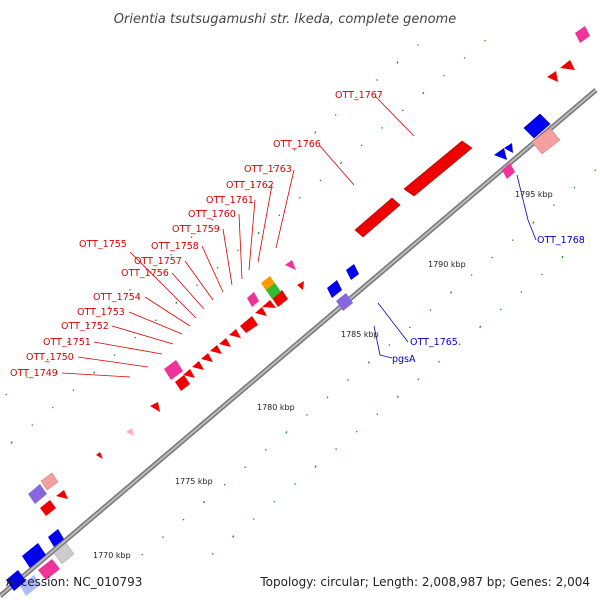 The image size is (600, 600). Describe the element at coordinates (74, 582) in the screenshot. I see `accession-text: Accession: NC_010793` at that location.